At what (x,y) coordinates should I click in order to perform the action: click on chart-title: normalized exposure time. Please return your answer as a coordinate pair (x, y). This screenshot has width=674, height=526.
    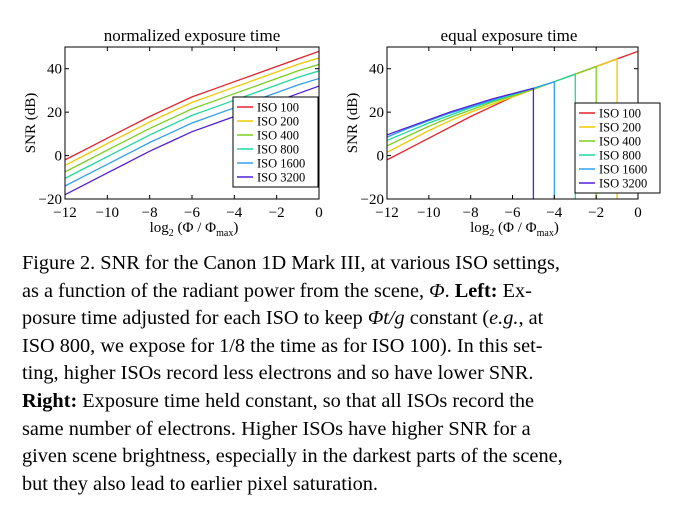
    Looking at the image, I should click on (192, 35).